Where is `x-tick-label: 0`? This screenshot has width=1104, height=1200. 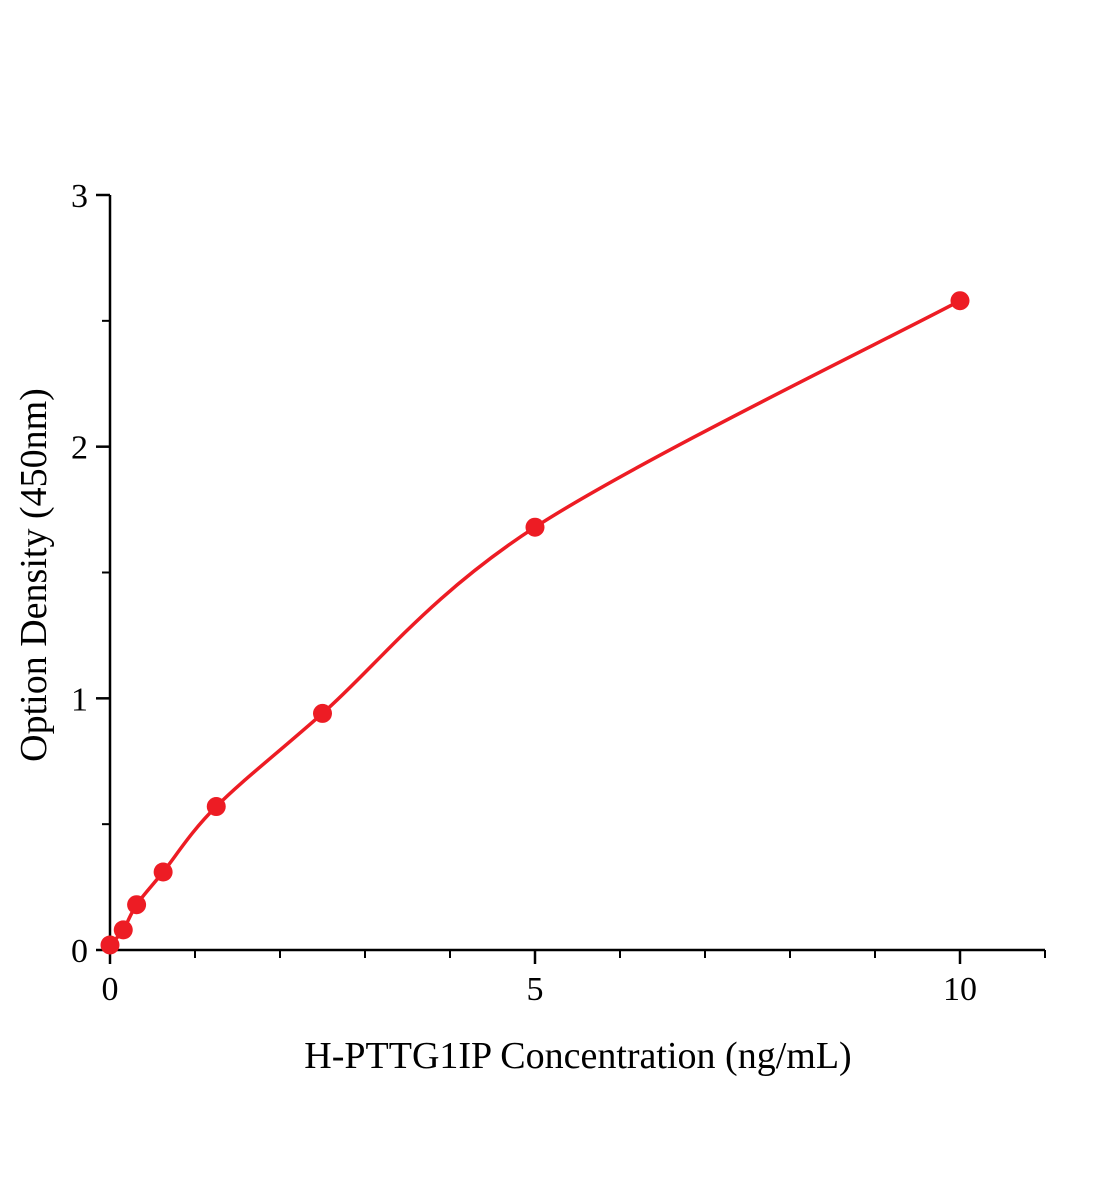 x-tick-label: 0 is located at coordinates (110, 989).